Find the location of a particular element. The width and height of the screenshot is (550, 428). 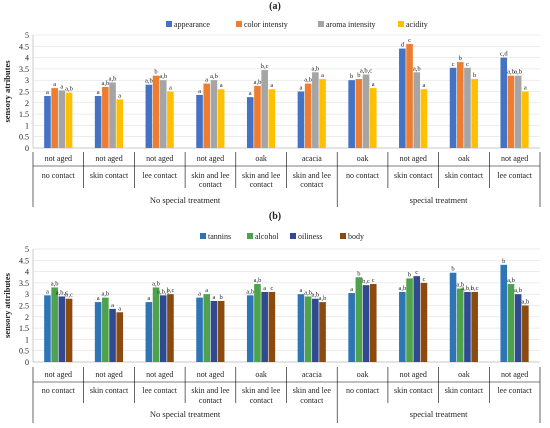

panel-label: (a) is located at coordinates (275, 6).